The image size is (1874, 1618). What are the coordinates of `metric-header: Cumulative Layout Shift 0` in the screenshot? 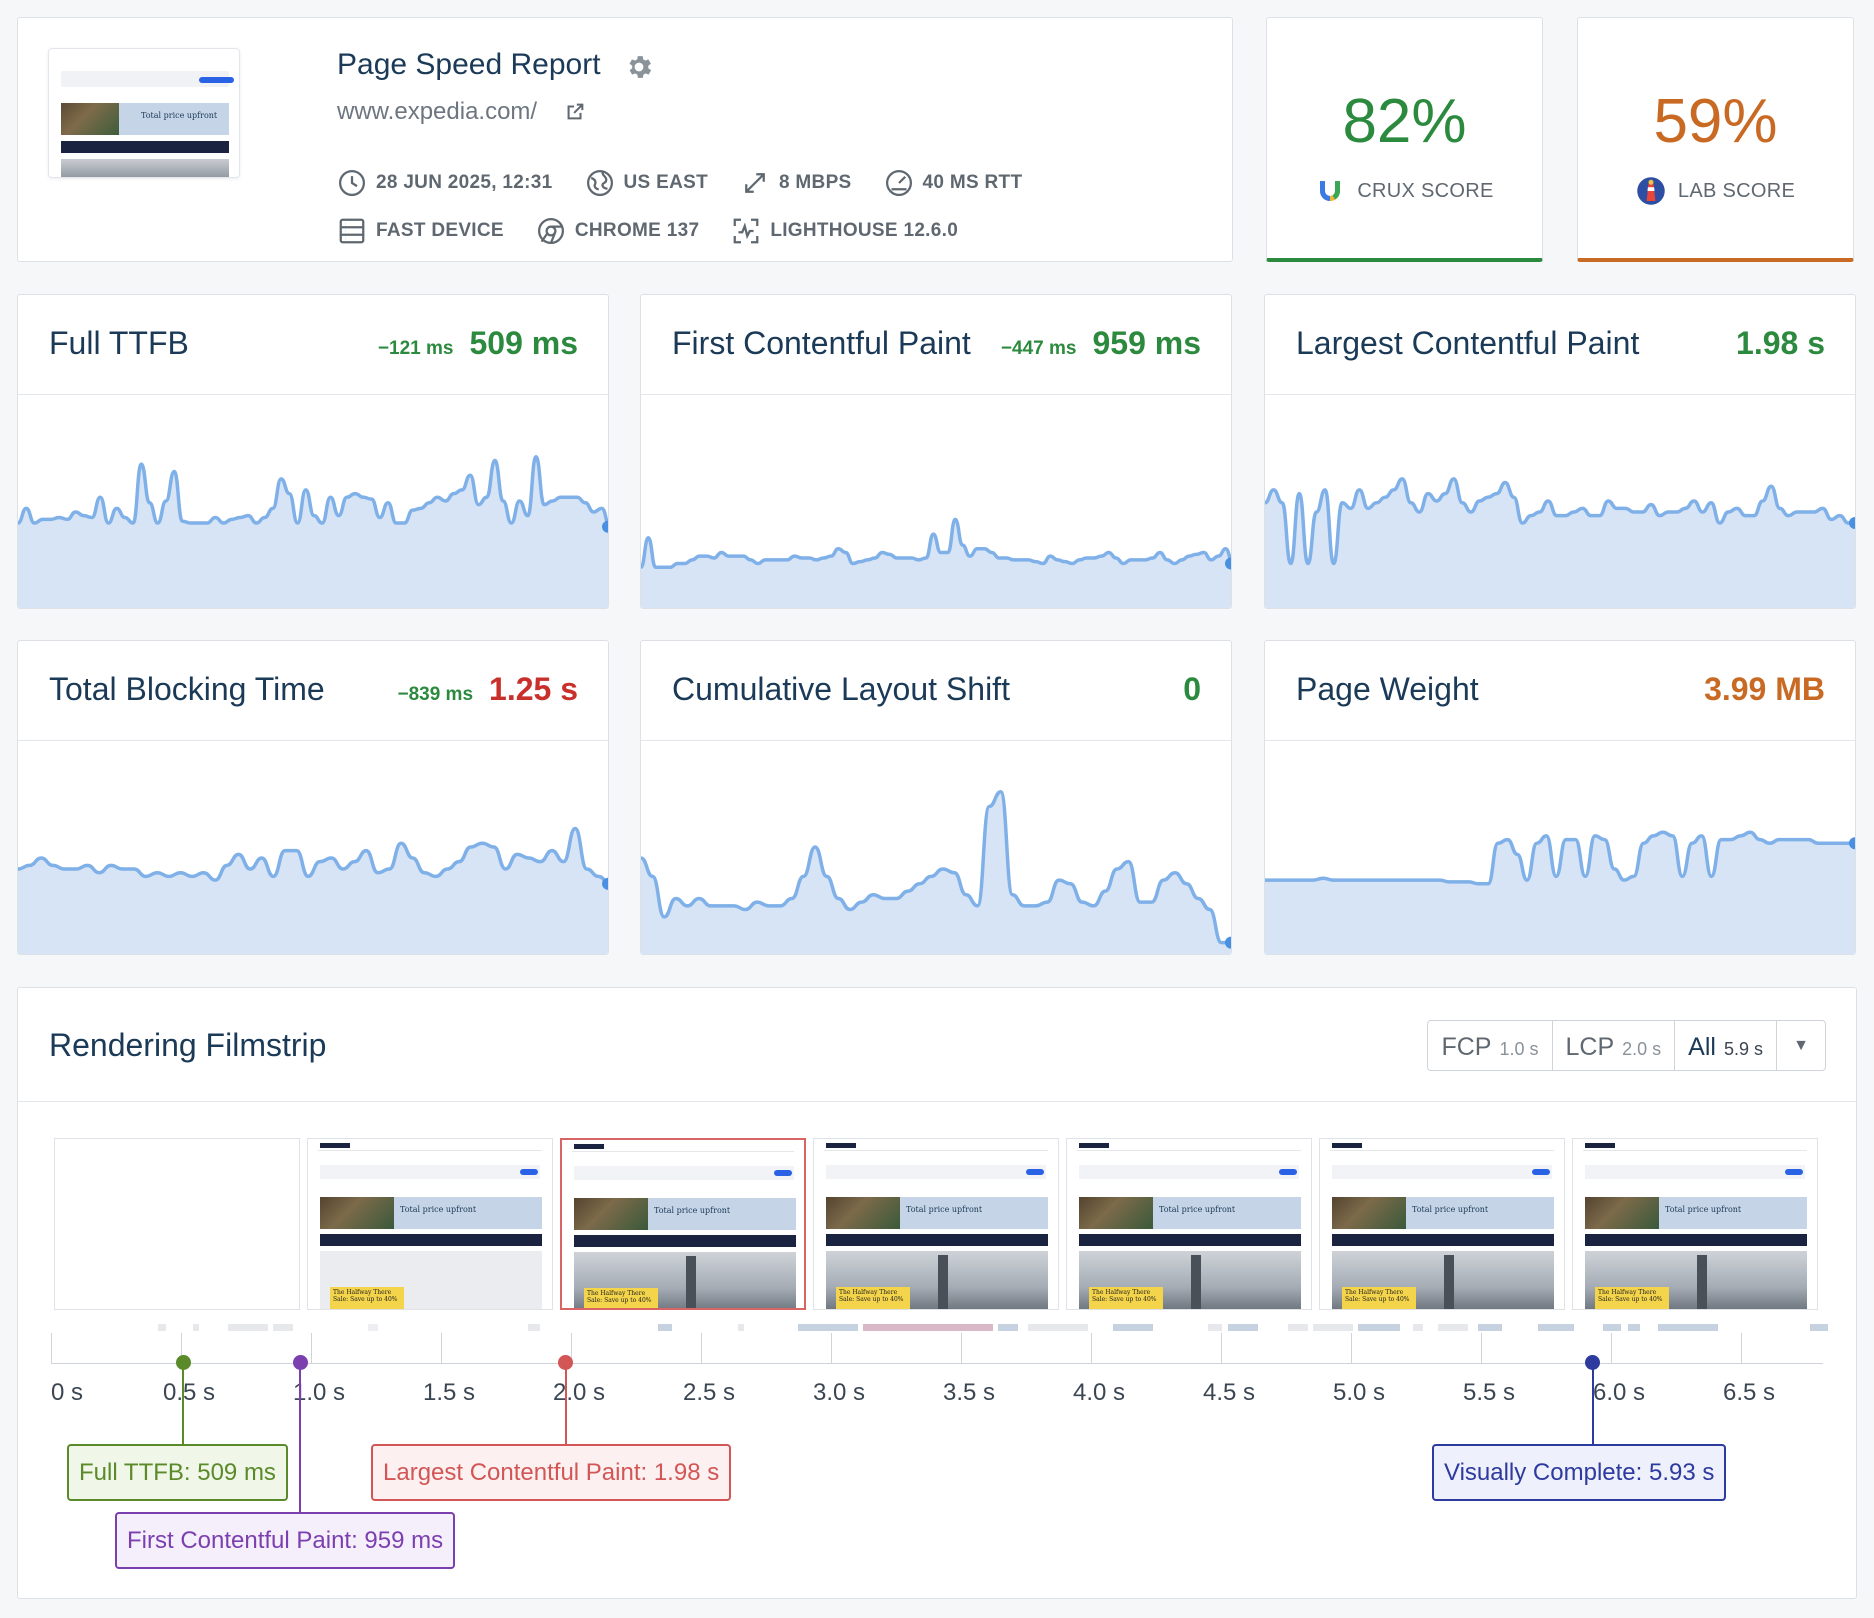 It's located at (936, 691).